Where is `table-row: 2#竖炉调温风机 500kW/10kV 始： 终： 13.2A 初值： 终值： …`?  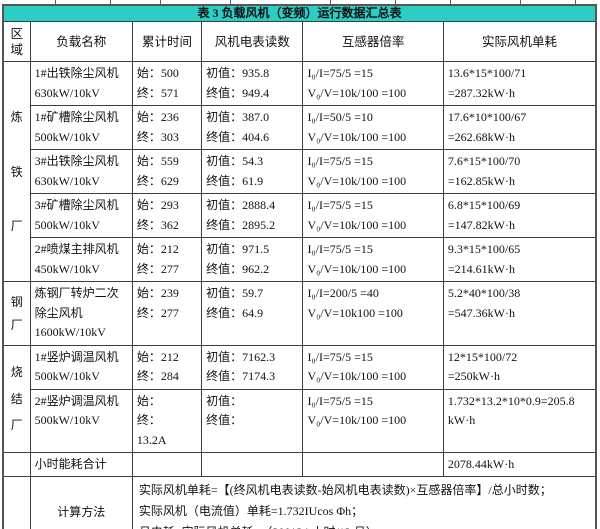
table-row: 2#竖炉调温风机 500kW/10kV 始： 终： 13.2A 初值： 终值： … is located at coordinates (300, 420).